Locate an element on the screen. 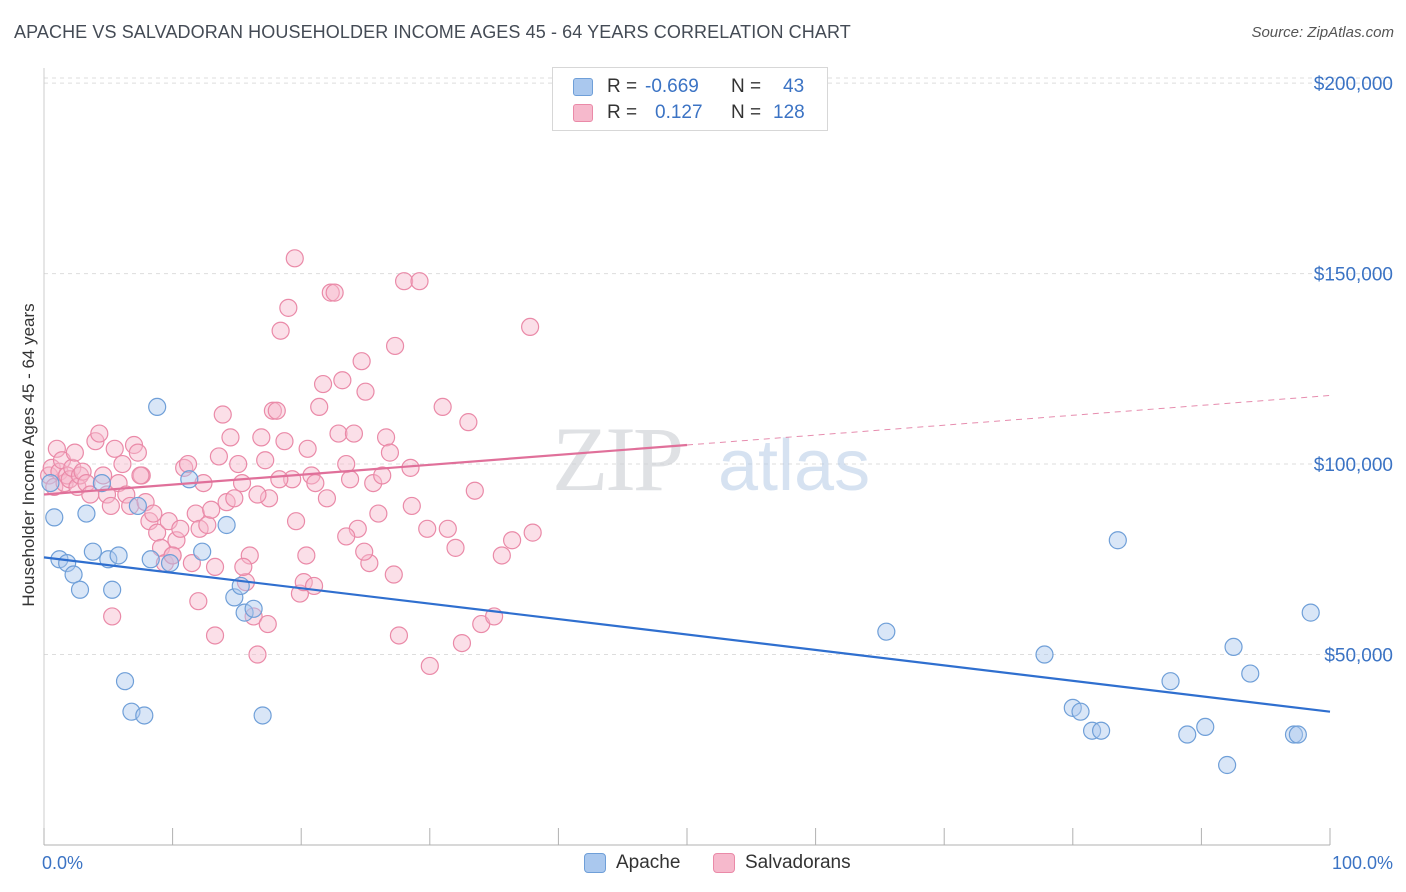 This screenshot has width=1406, height=892. bottom-salvadorans-label: Salvadorans is located at coordinates (798, 862).